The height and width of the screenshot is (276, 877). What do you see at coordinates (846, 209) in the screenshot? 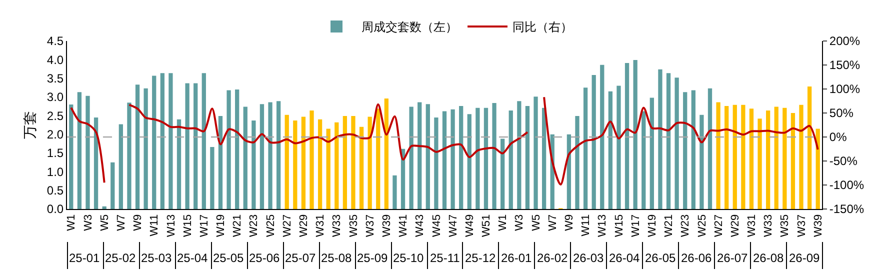
I see `y2-tick-label: -150%` at bounding box center [846, 209].